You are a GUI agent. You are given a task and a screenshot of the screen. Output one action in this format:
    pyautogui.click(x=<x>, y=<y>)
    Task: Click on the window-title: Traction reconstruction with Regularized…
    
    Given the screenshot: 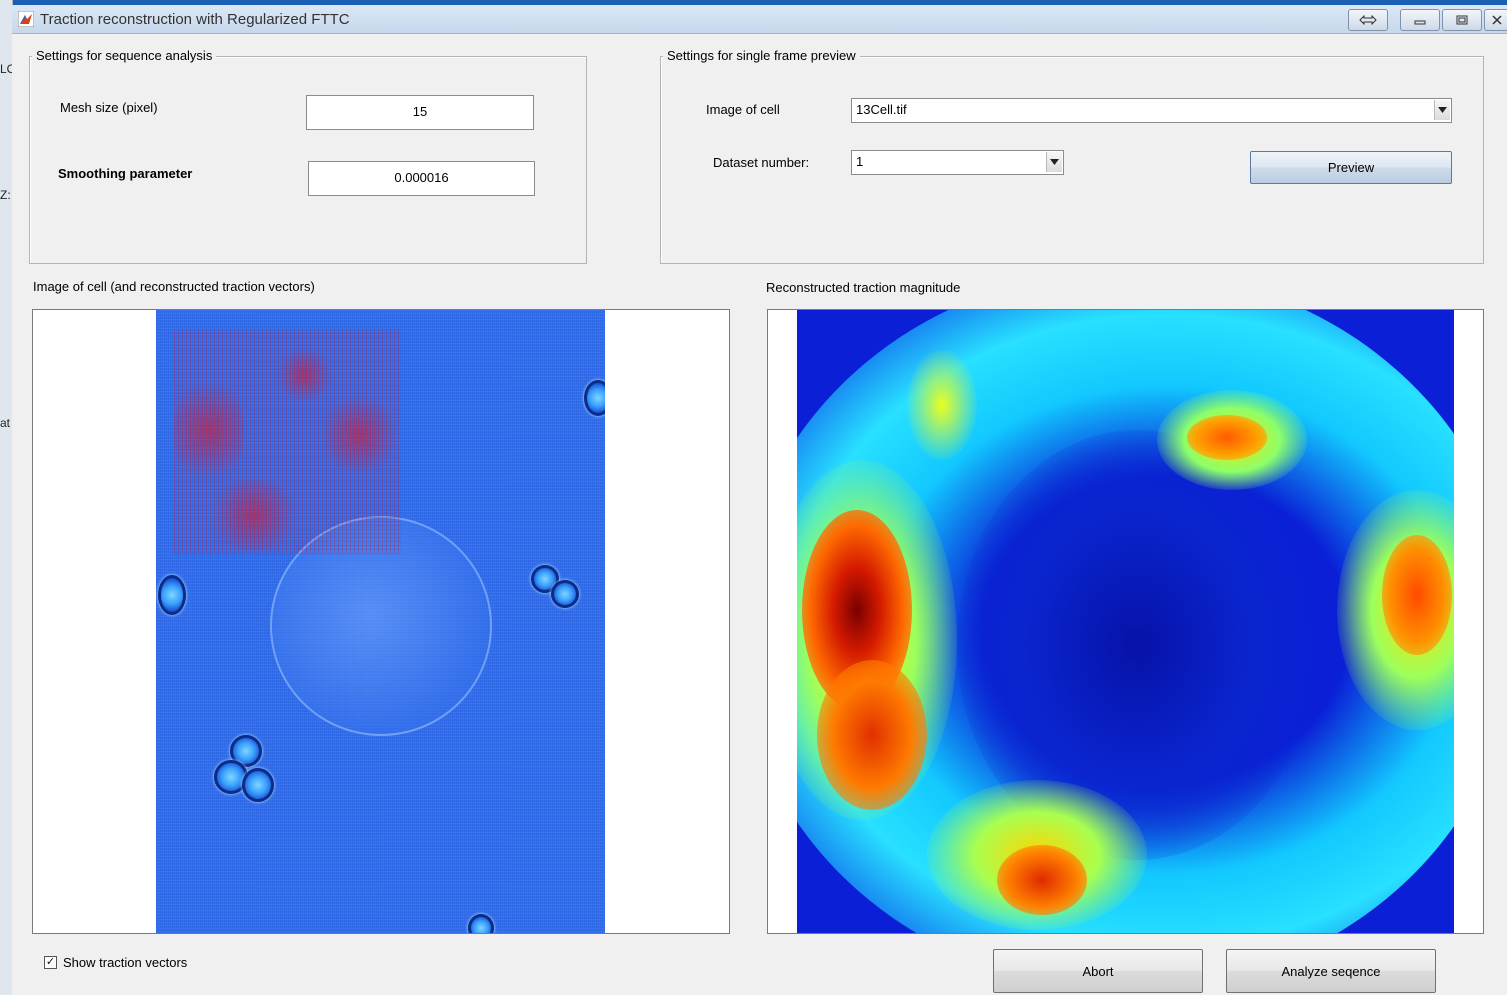 What is the action you would take?
    pyautogui.click(x=195, y=19)
    